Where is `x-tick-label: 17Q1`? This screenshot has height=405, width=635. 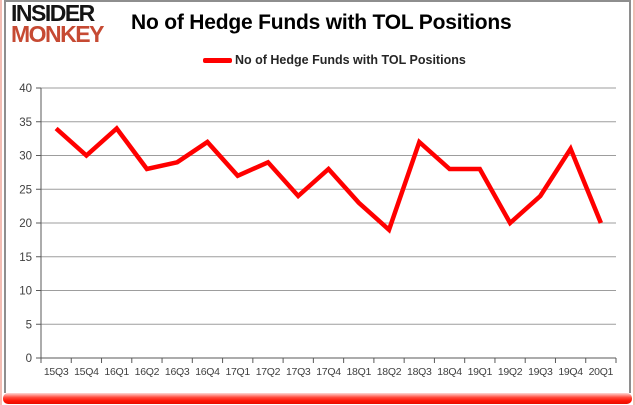
x-tick-label: 17Q1 is located at coordinates (237, 372).